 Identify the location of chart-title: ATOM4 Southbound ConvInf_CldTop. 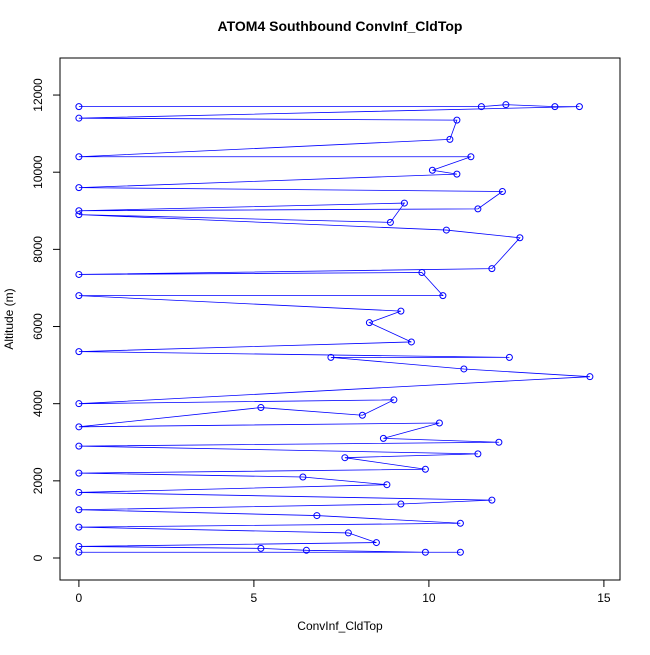
(340, 26).